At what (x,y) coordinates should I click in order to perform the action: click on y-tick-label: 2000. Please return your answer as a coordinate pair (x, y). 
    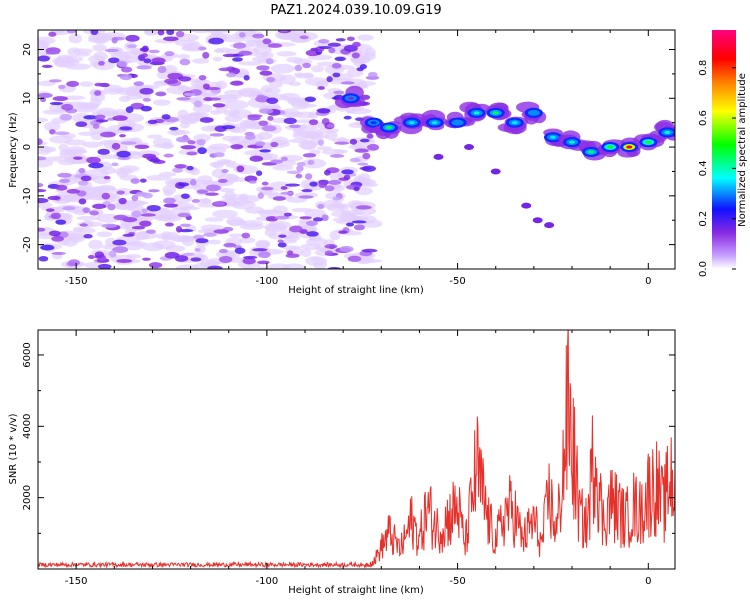
    Looking at the image, I should click on (27, 497).